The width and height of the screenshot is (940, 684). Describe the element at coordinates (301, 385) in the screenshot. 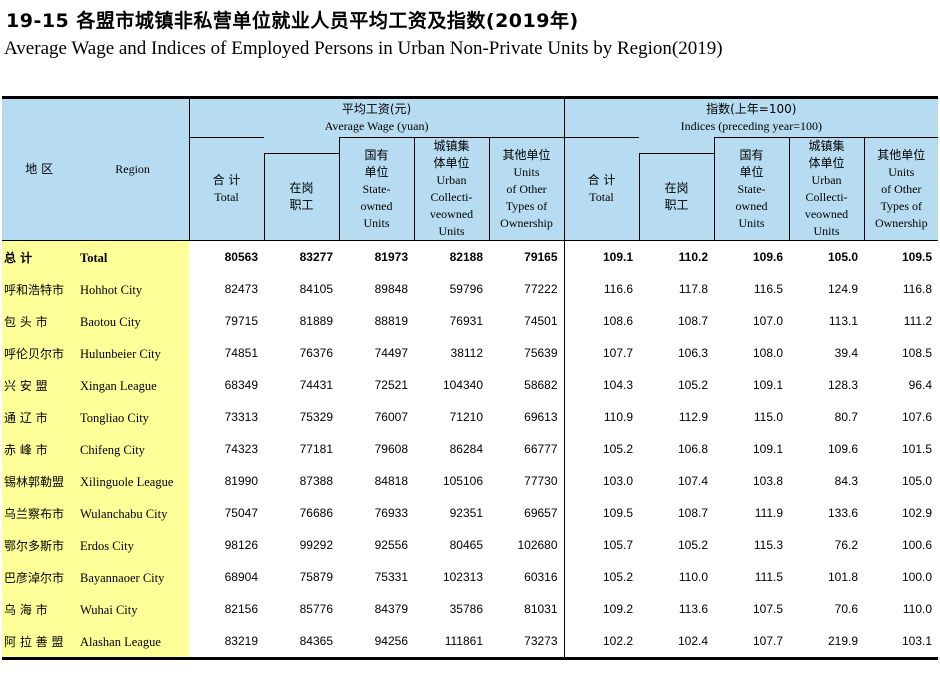

I see `value-cell: 74431` at that location.